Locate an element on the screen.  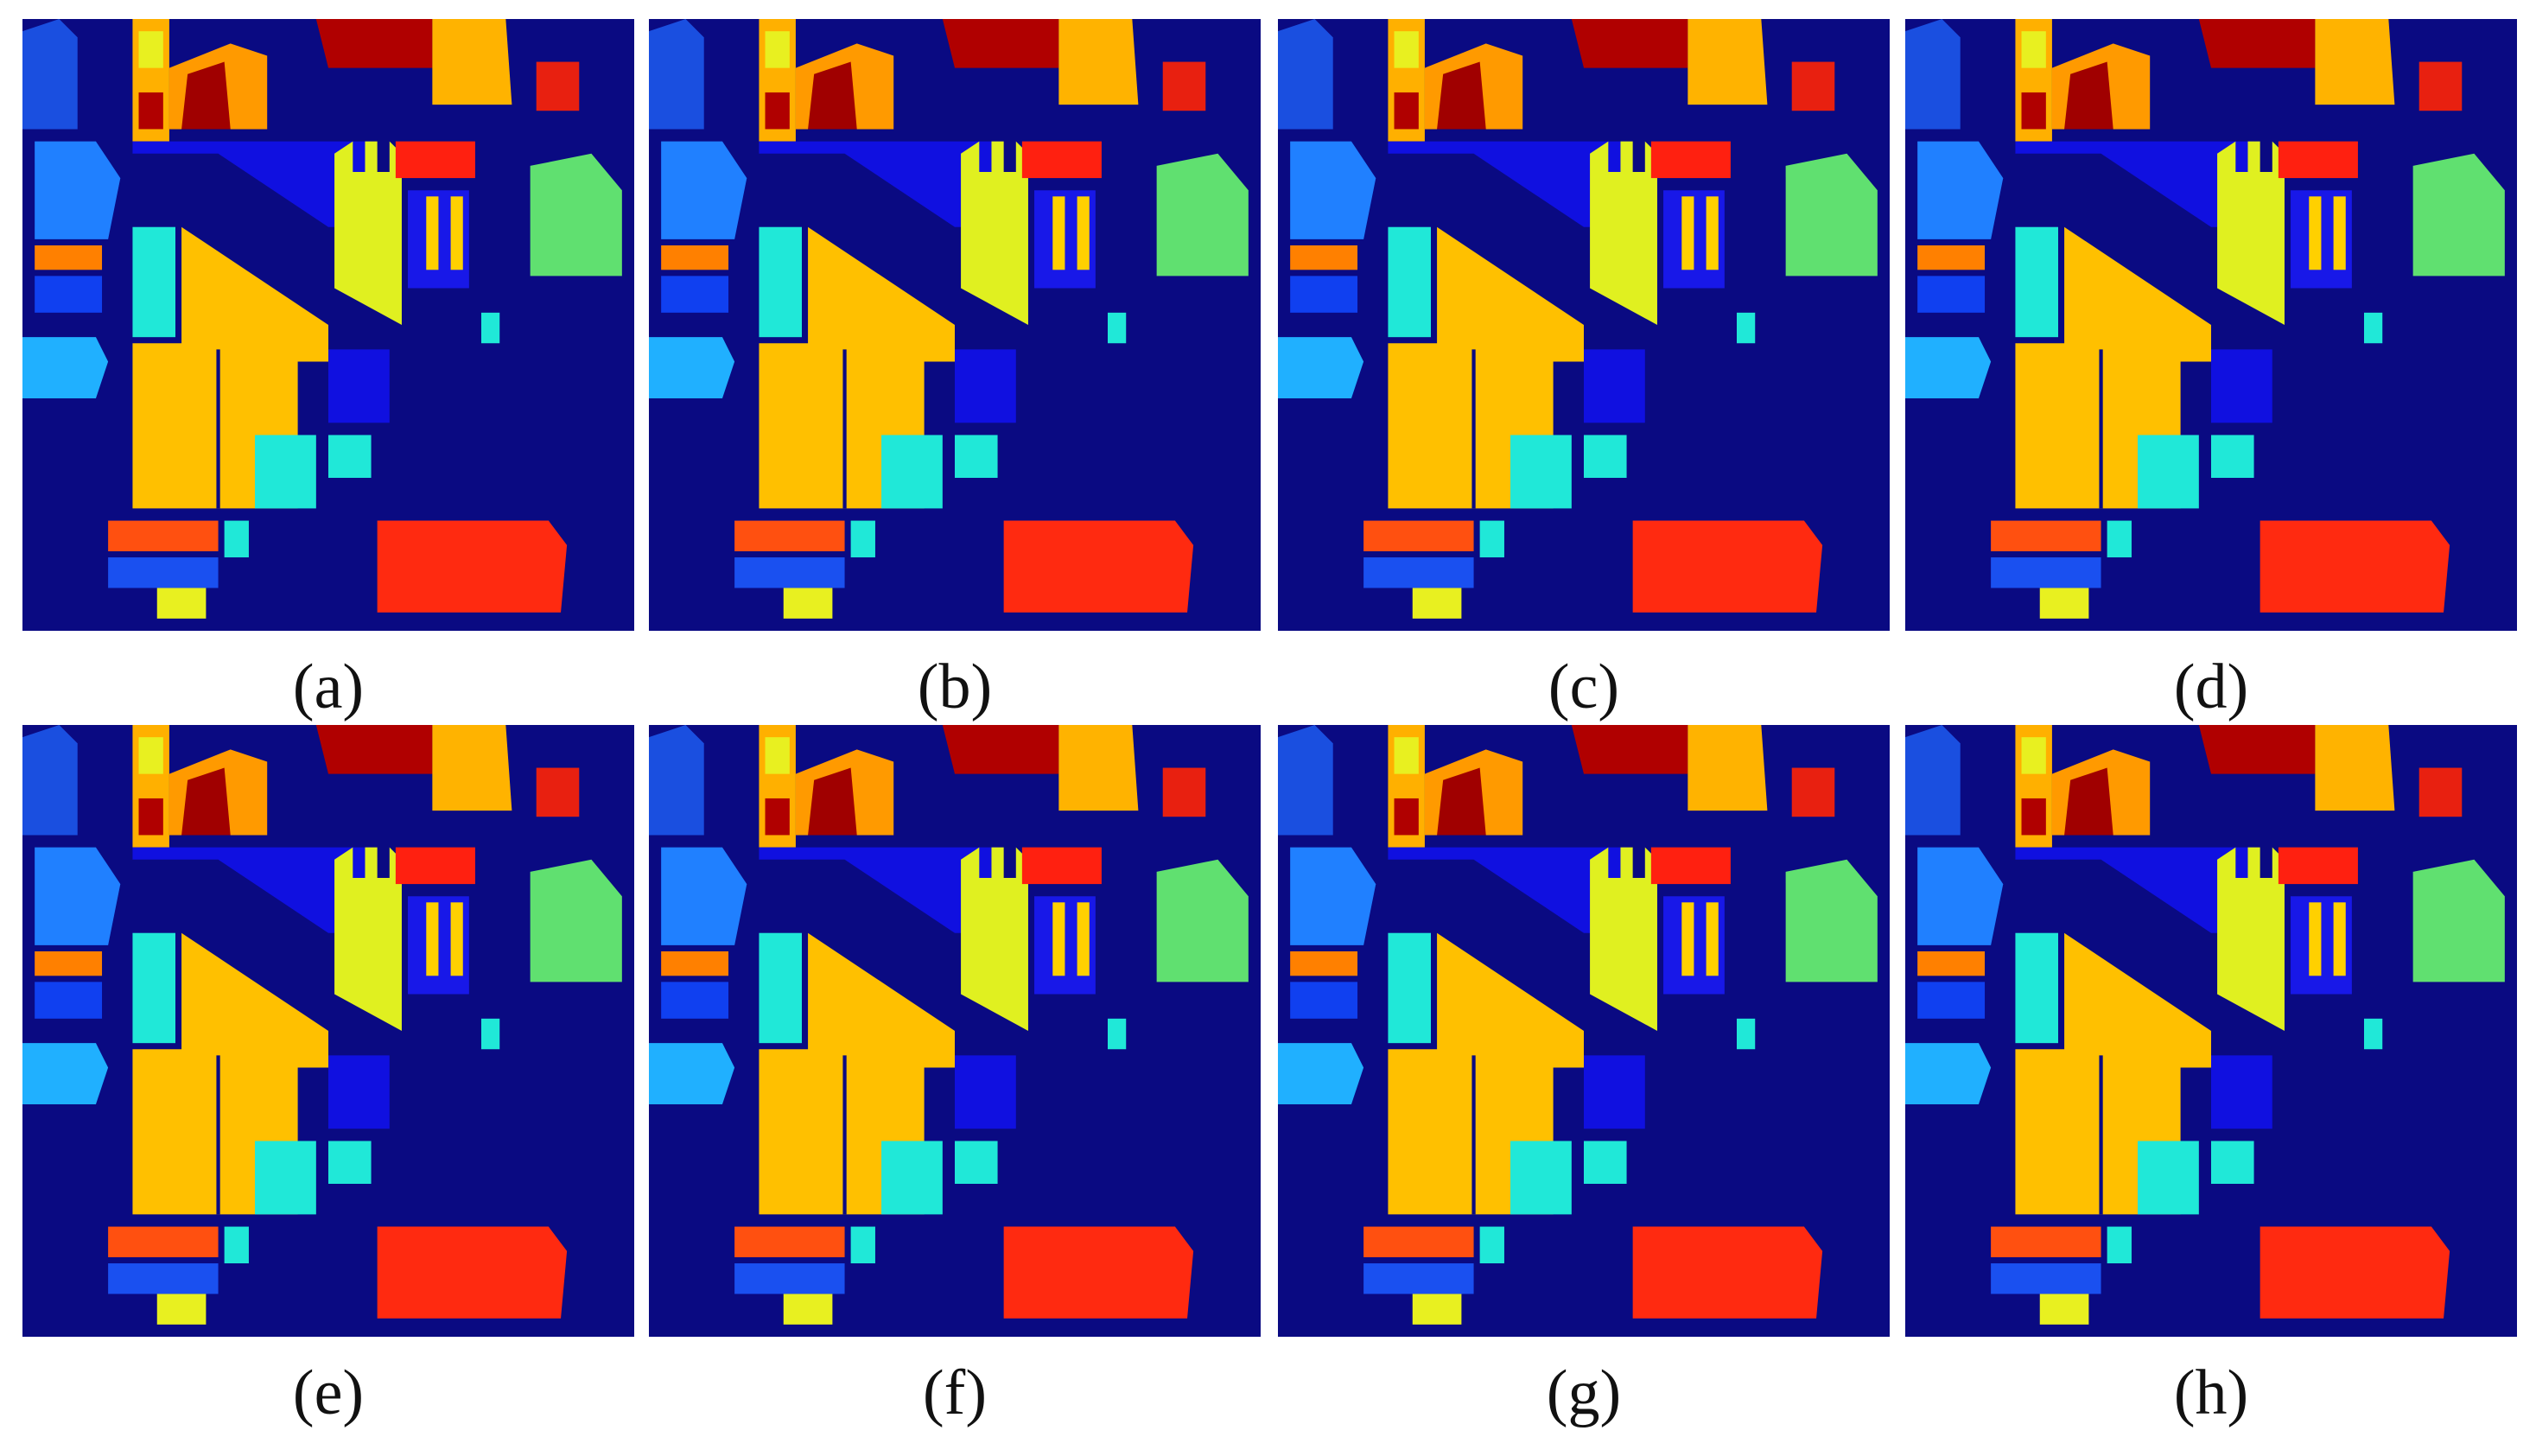
panel-label: (h) is located at coordinates (2211, 1392).